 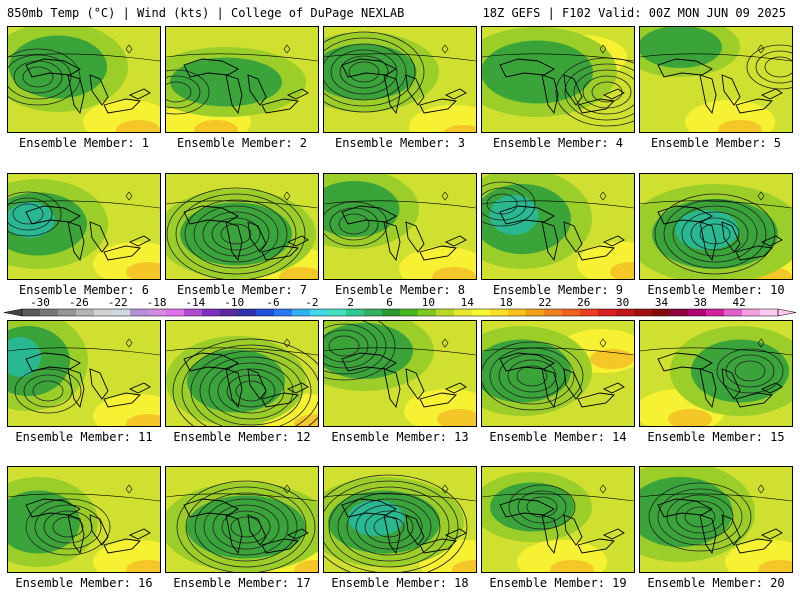 What do you see at coordinates (84, 583) in the screenshot?
I see `ensemble-member-label: Ensemble Member: 16` at bounding box center [84, 583].